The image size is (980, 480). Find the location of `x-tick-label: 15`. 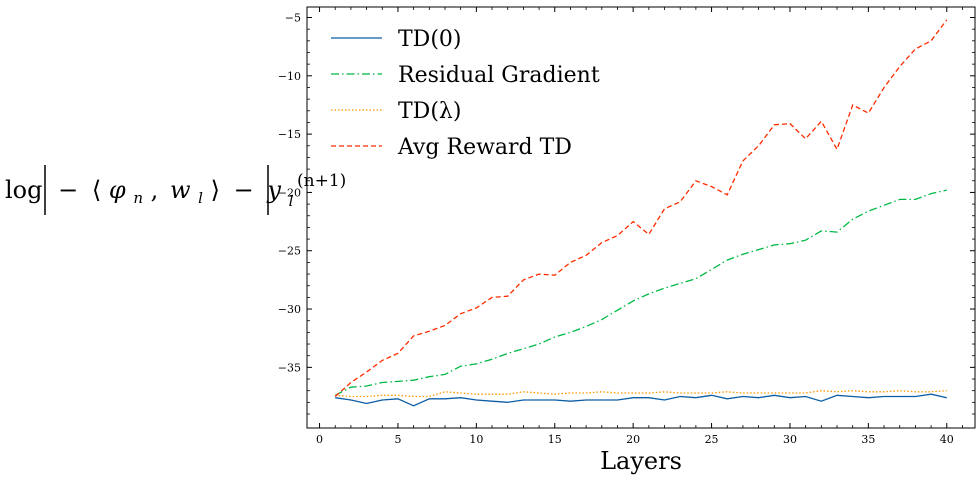

x-tick-label: 15 is located at coordinates (555, 439).